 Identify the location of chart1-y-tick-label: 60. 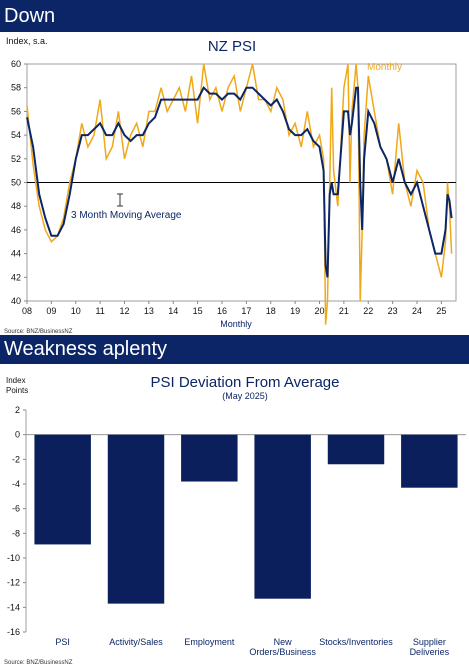
(16, 64).